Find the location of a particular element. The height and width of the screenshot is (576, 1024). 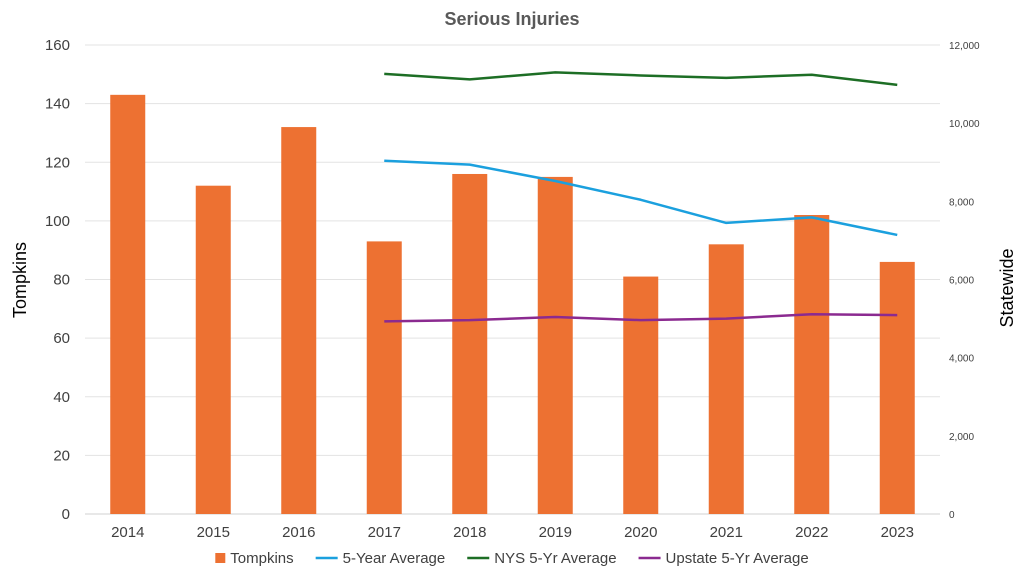

legend-item: NYS 5-Yr Average is located at coordinates (542, 558).